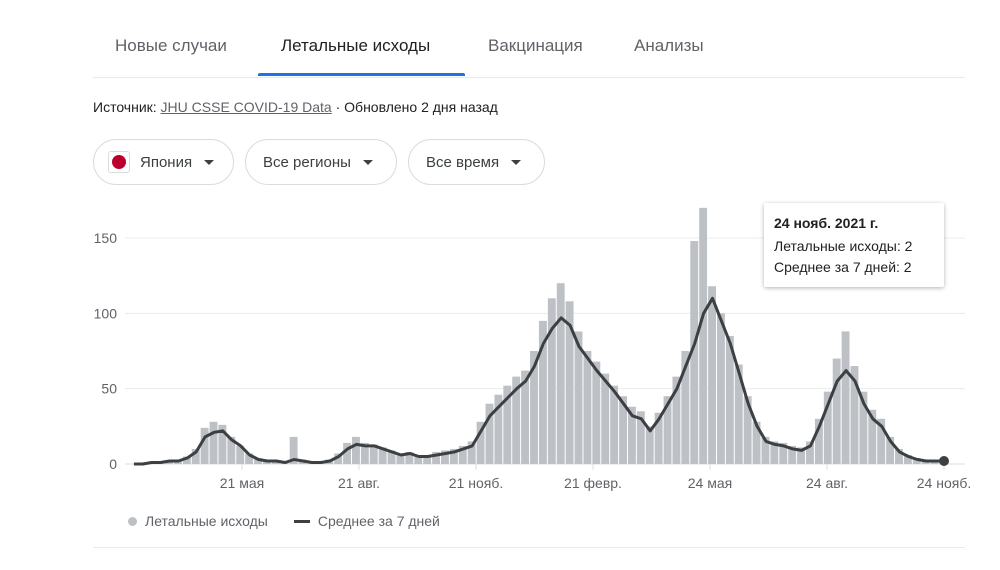  I want to click on divider, so click(529, 547).